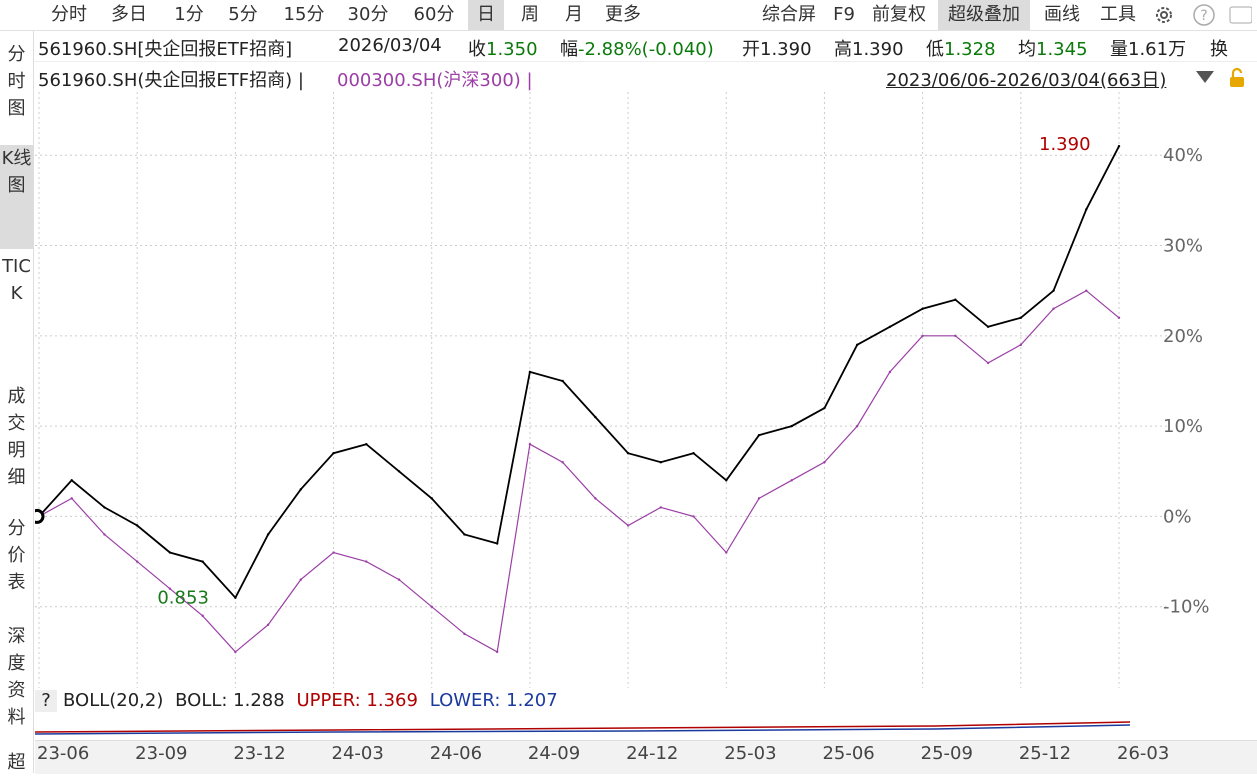  What do you see at coordinates (1026, 80) in the screenshot?
I see `date-range: 2023/06/06-2026/03/04(663日)` at bounding box center [1026, 80].